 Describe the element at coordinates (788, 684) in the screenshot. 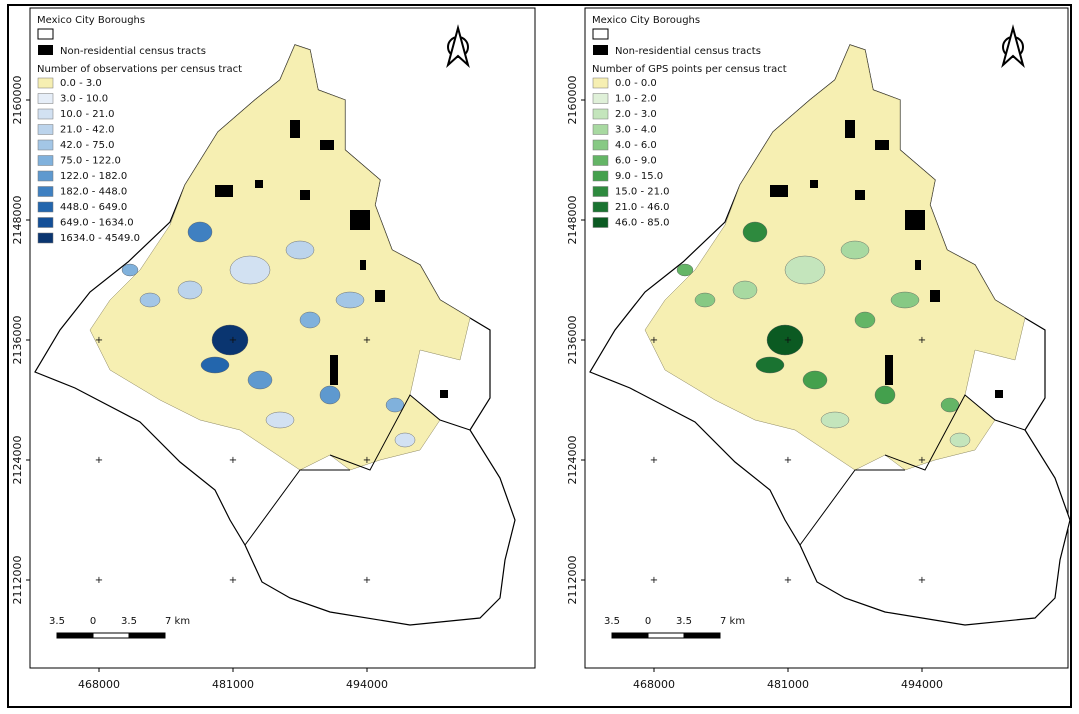

I see `x-tick-label: 481000` at that location.